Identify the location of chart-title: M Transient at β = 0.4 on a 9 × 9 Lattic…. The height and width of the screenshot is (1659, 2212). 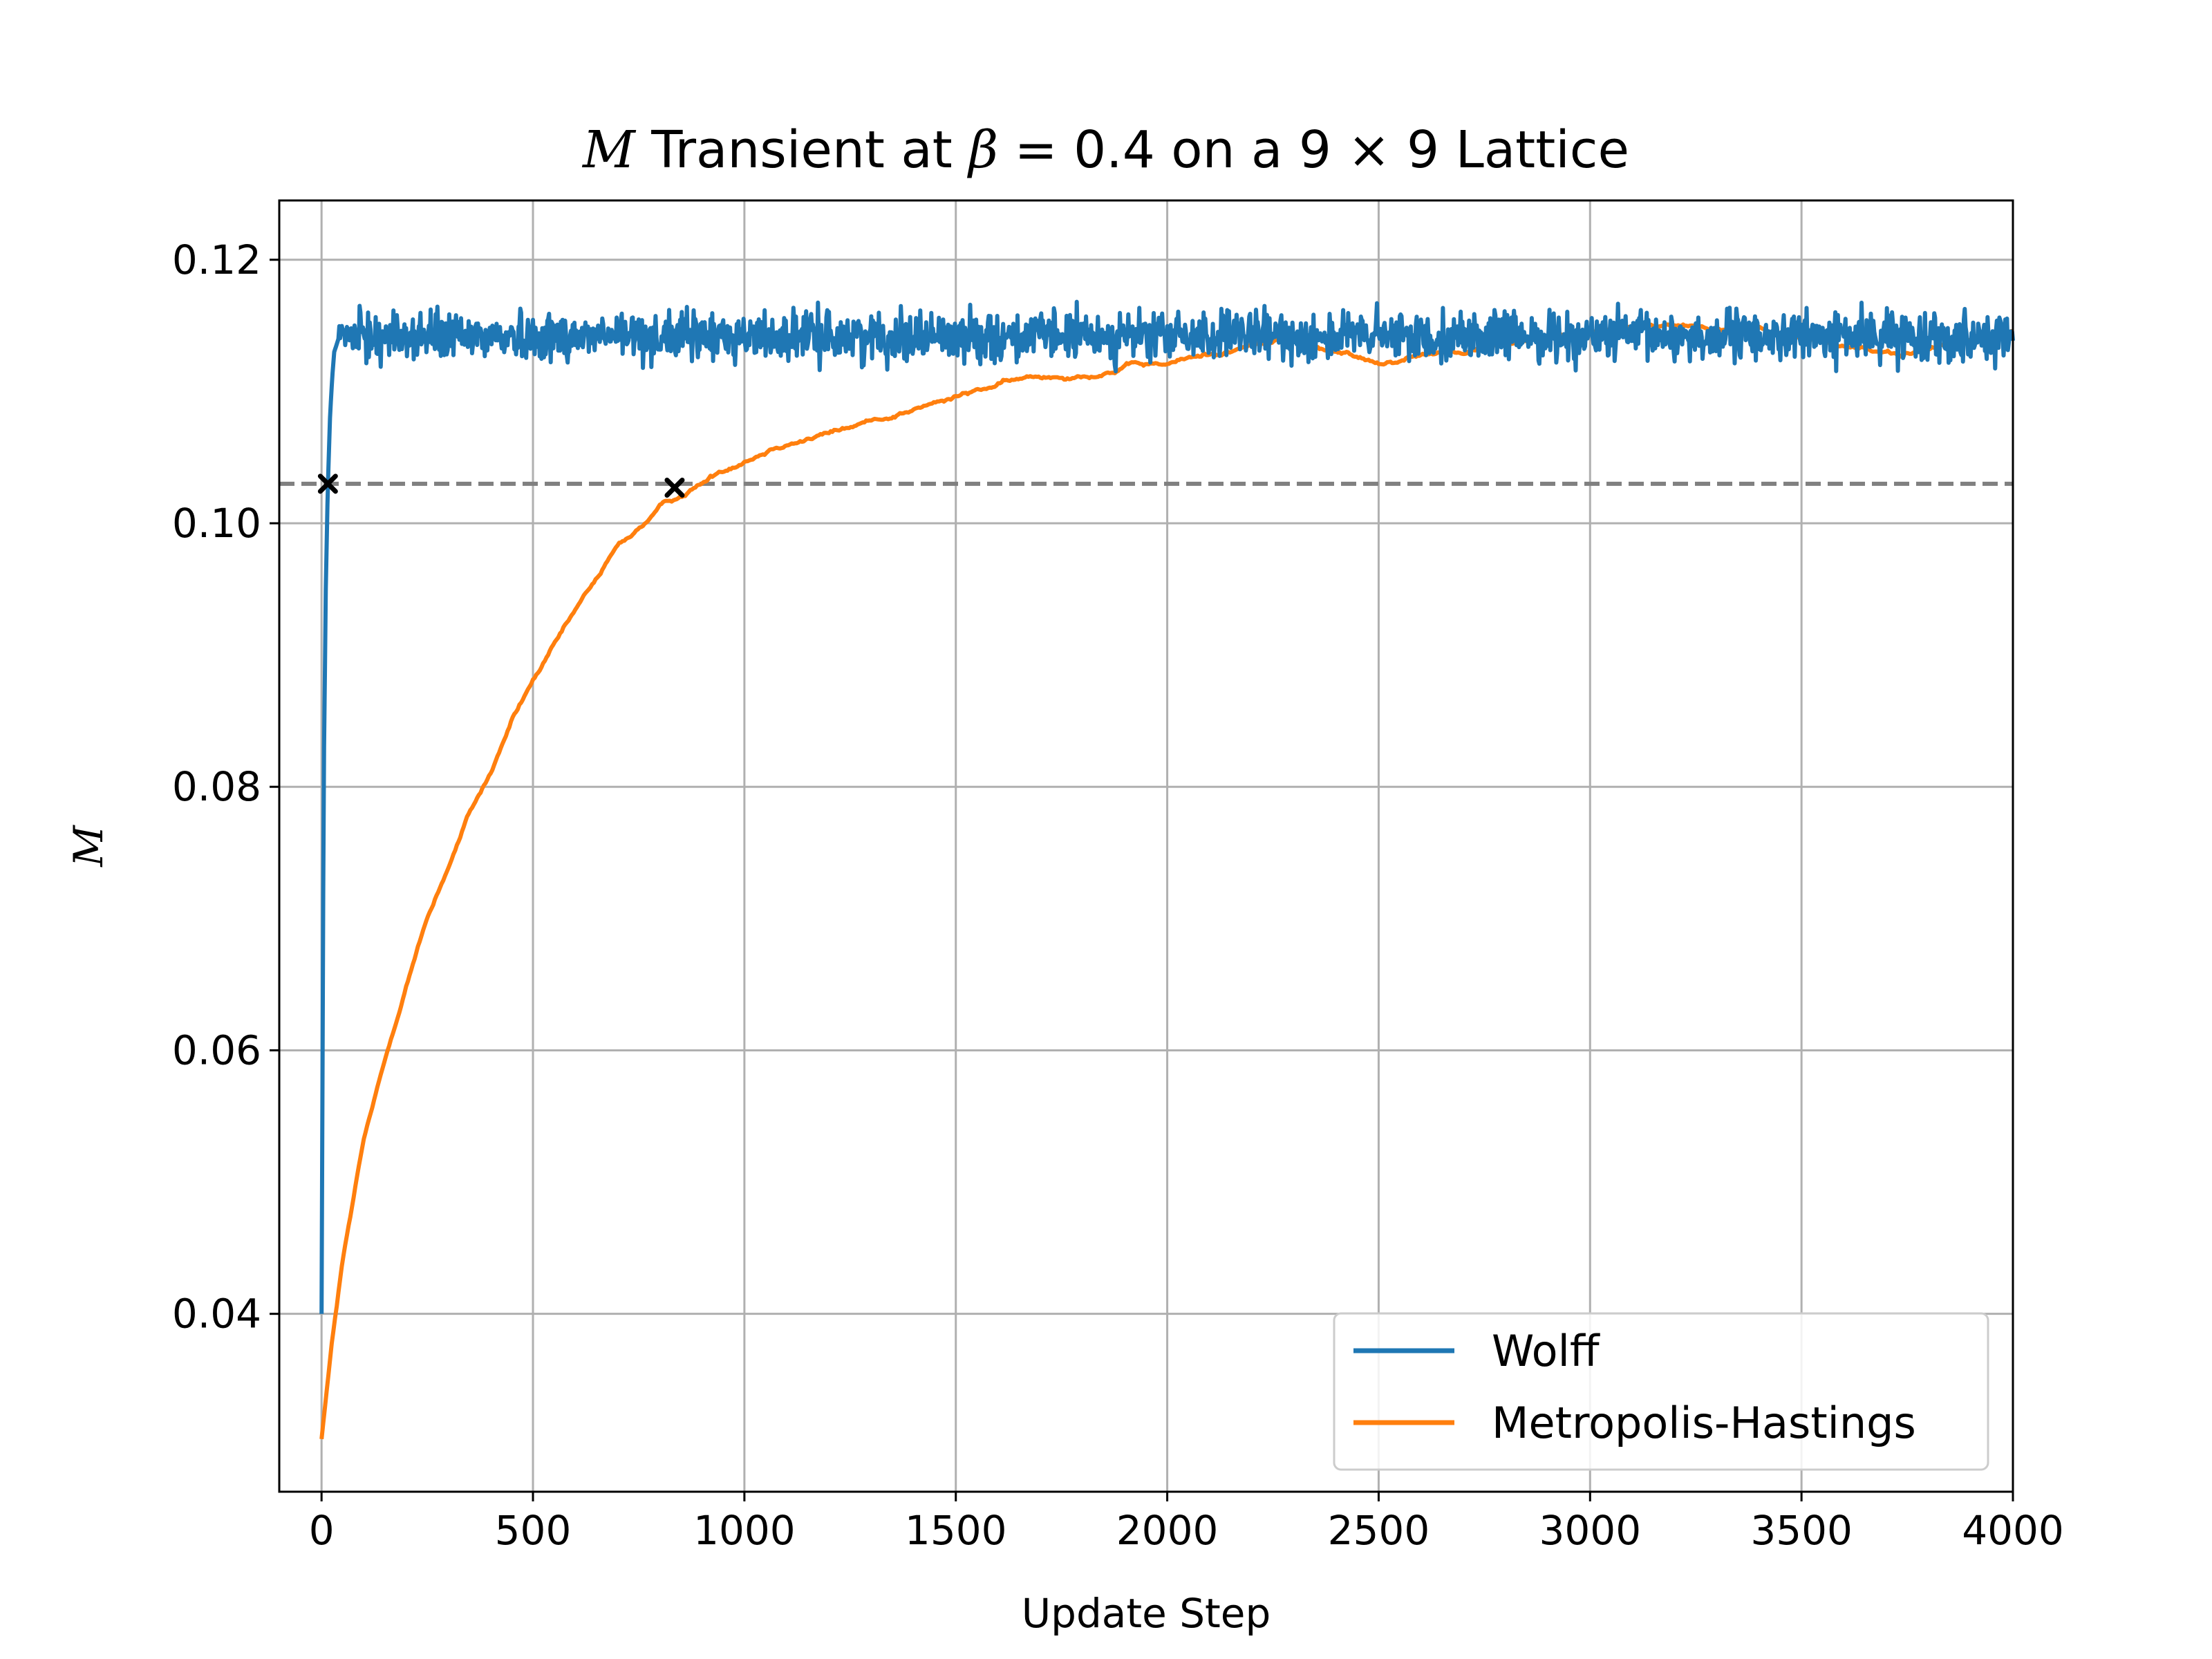
(1105, 150).